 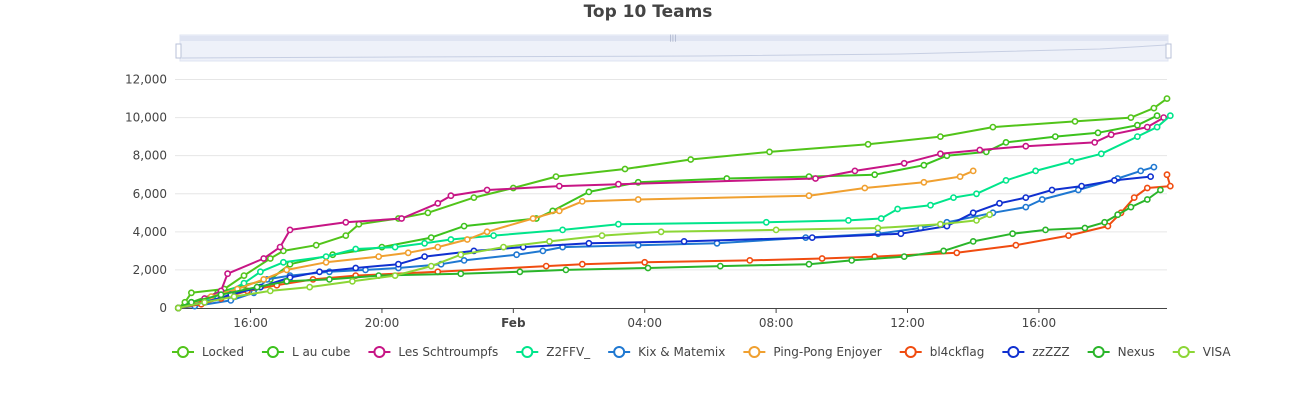 I want to click on legend-item: Kix & Matemix, so click(x=666, y=352).